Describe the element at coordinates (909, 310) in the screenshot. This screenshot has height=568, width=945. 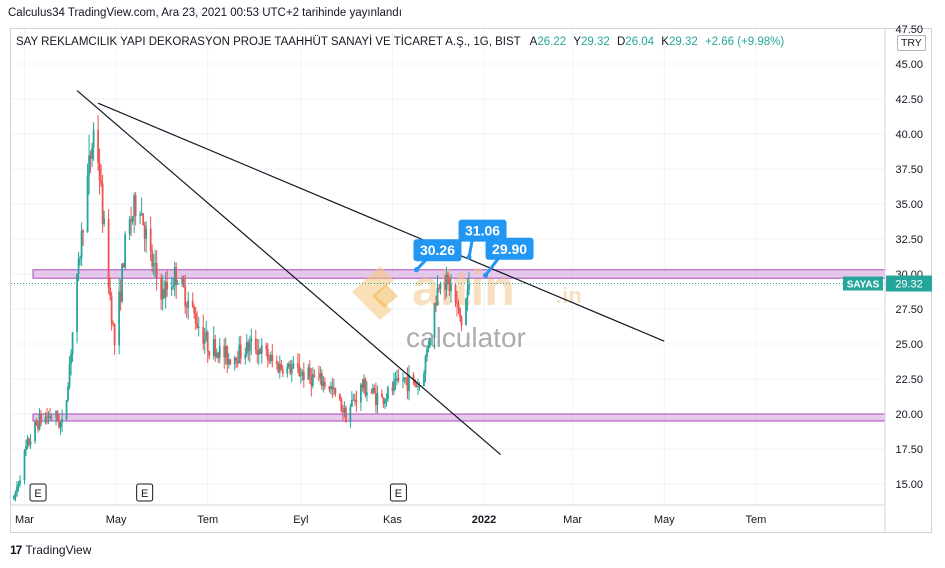
I see `y-tick-label: 27.50` at that location.